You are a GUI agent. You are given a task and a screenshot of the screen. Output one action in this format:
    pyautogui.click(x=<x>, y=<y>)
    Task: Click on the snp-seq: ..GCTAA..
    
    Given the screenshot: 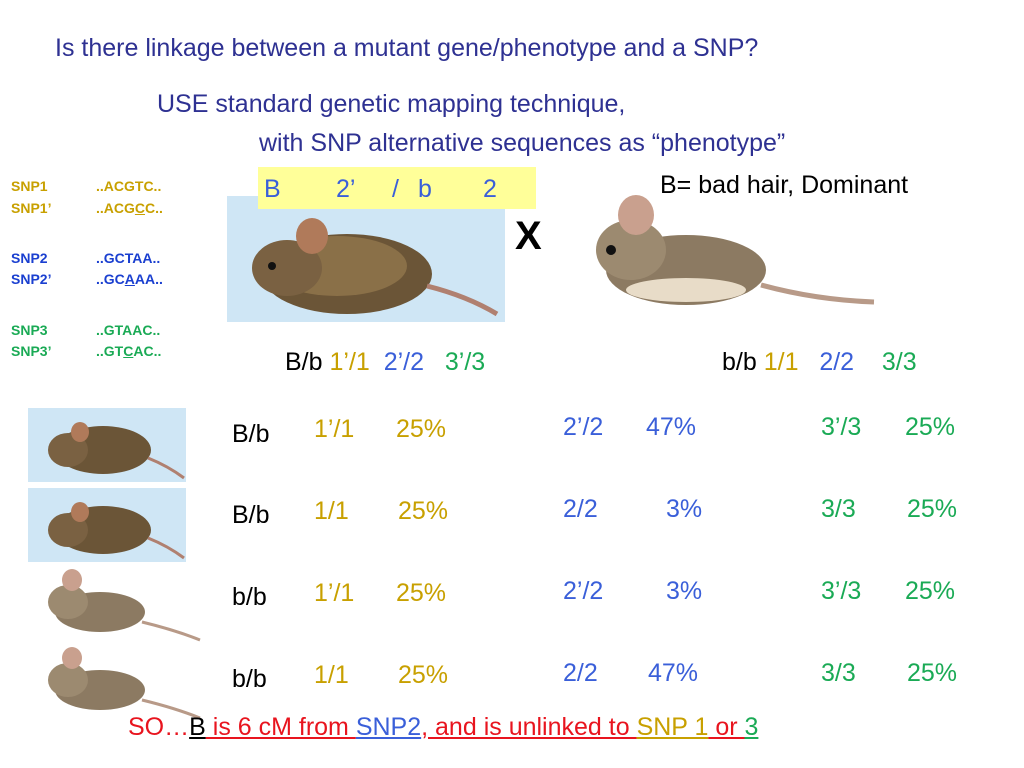 What is the action you would take?
    pyautogui.click(x=128, y=258)
    